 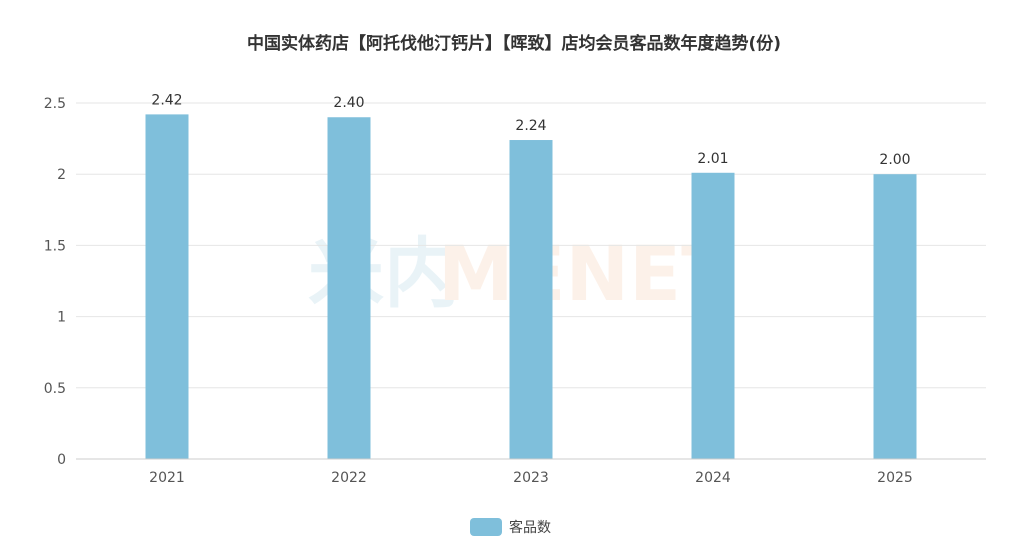 What do you see at coordinates (55, 282) in the screenshot?
I see `y-axis-ticks: 0 0.5 1 1.5 2 2.5` at bounding box center [55, 282].